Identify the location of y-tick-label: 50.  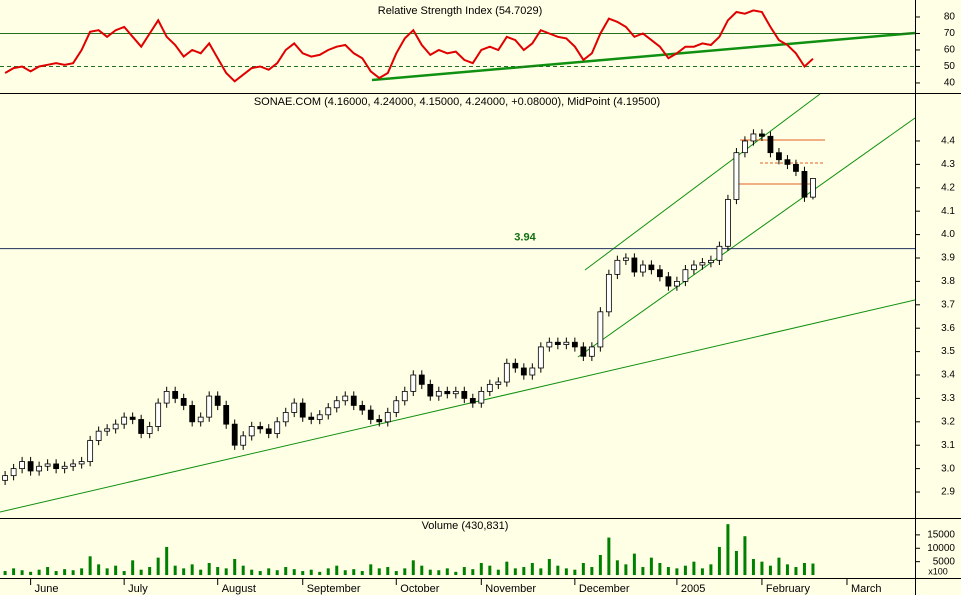
(950, 66).